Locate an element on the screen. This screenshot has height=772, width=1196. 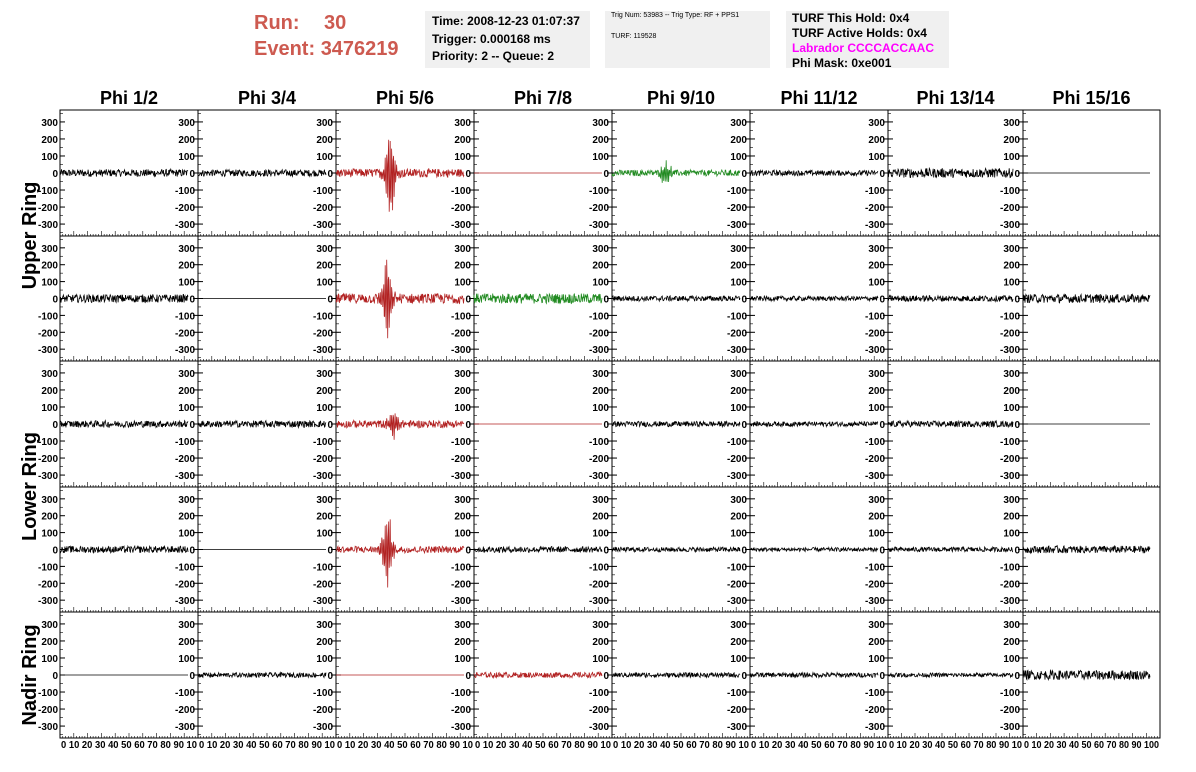
ring-label: Upper Ring is located at coordinates (30, 236).